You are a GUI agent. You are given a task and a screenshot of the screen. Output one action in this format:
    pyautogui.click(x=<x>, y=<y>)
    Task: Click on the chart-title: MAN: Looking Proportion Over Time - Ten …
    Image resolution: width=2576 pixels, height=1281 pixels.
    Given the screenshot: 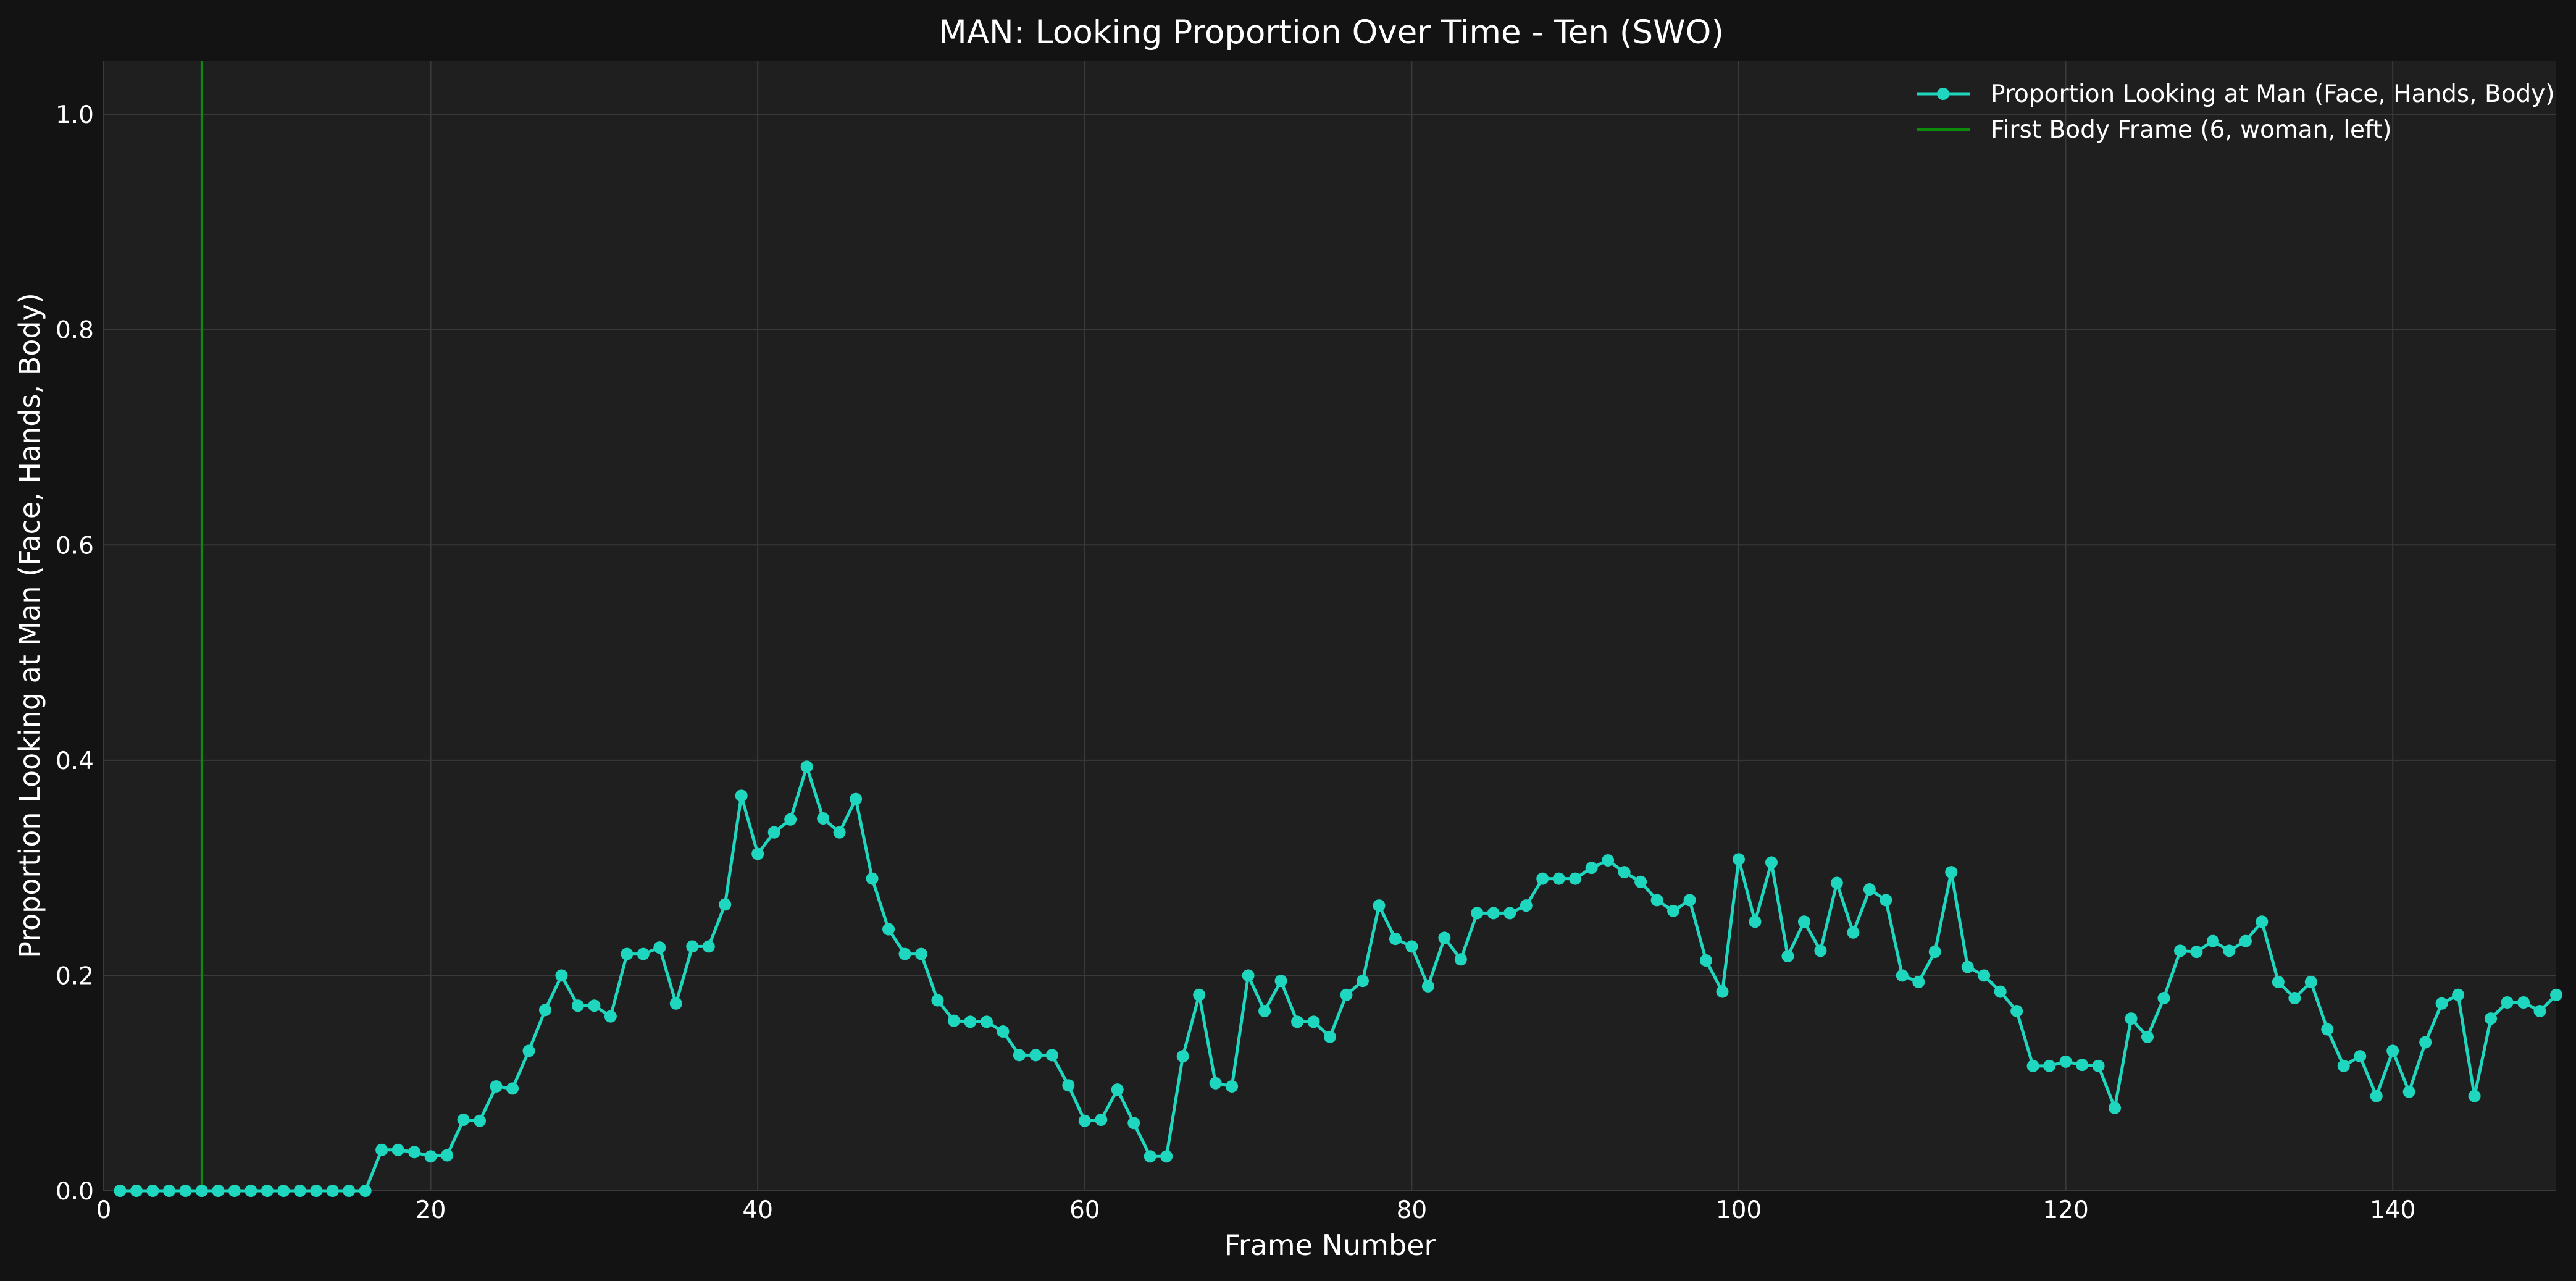 What is the action you would take?
    pyautogui.click(x=1332, y=32)
    